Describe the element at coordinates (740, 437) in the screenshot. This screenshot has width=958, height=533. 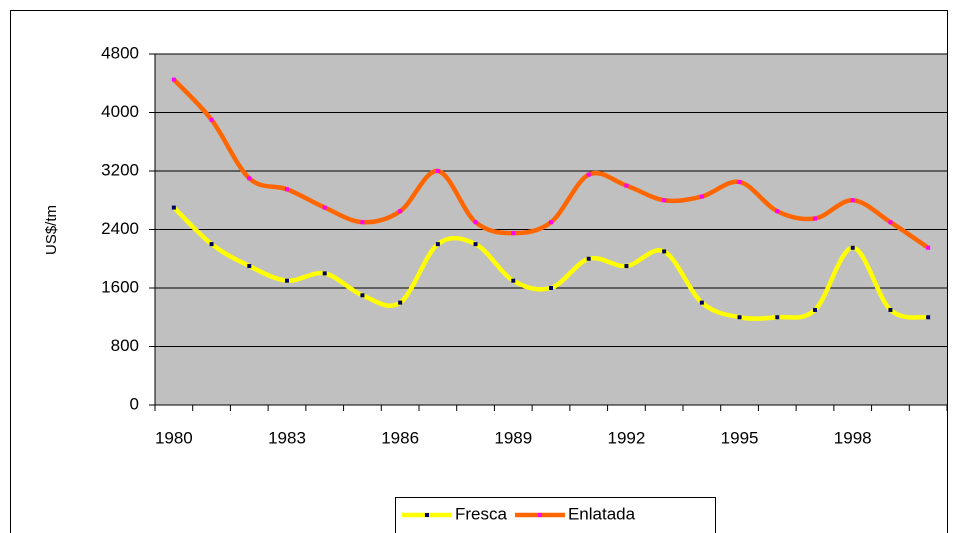
I see `x-tick-label: 1995` at that location.